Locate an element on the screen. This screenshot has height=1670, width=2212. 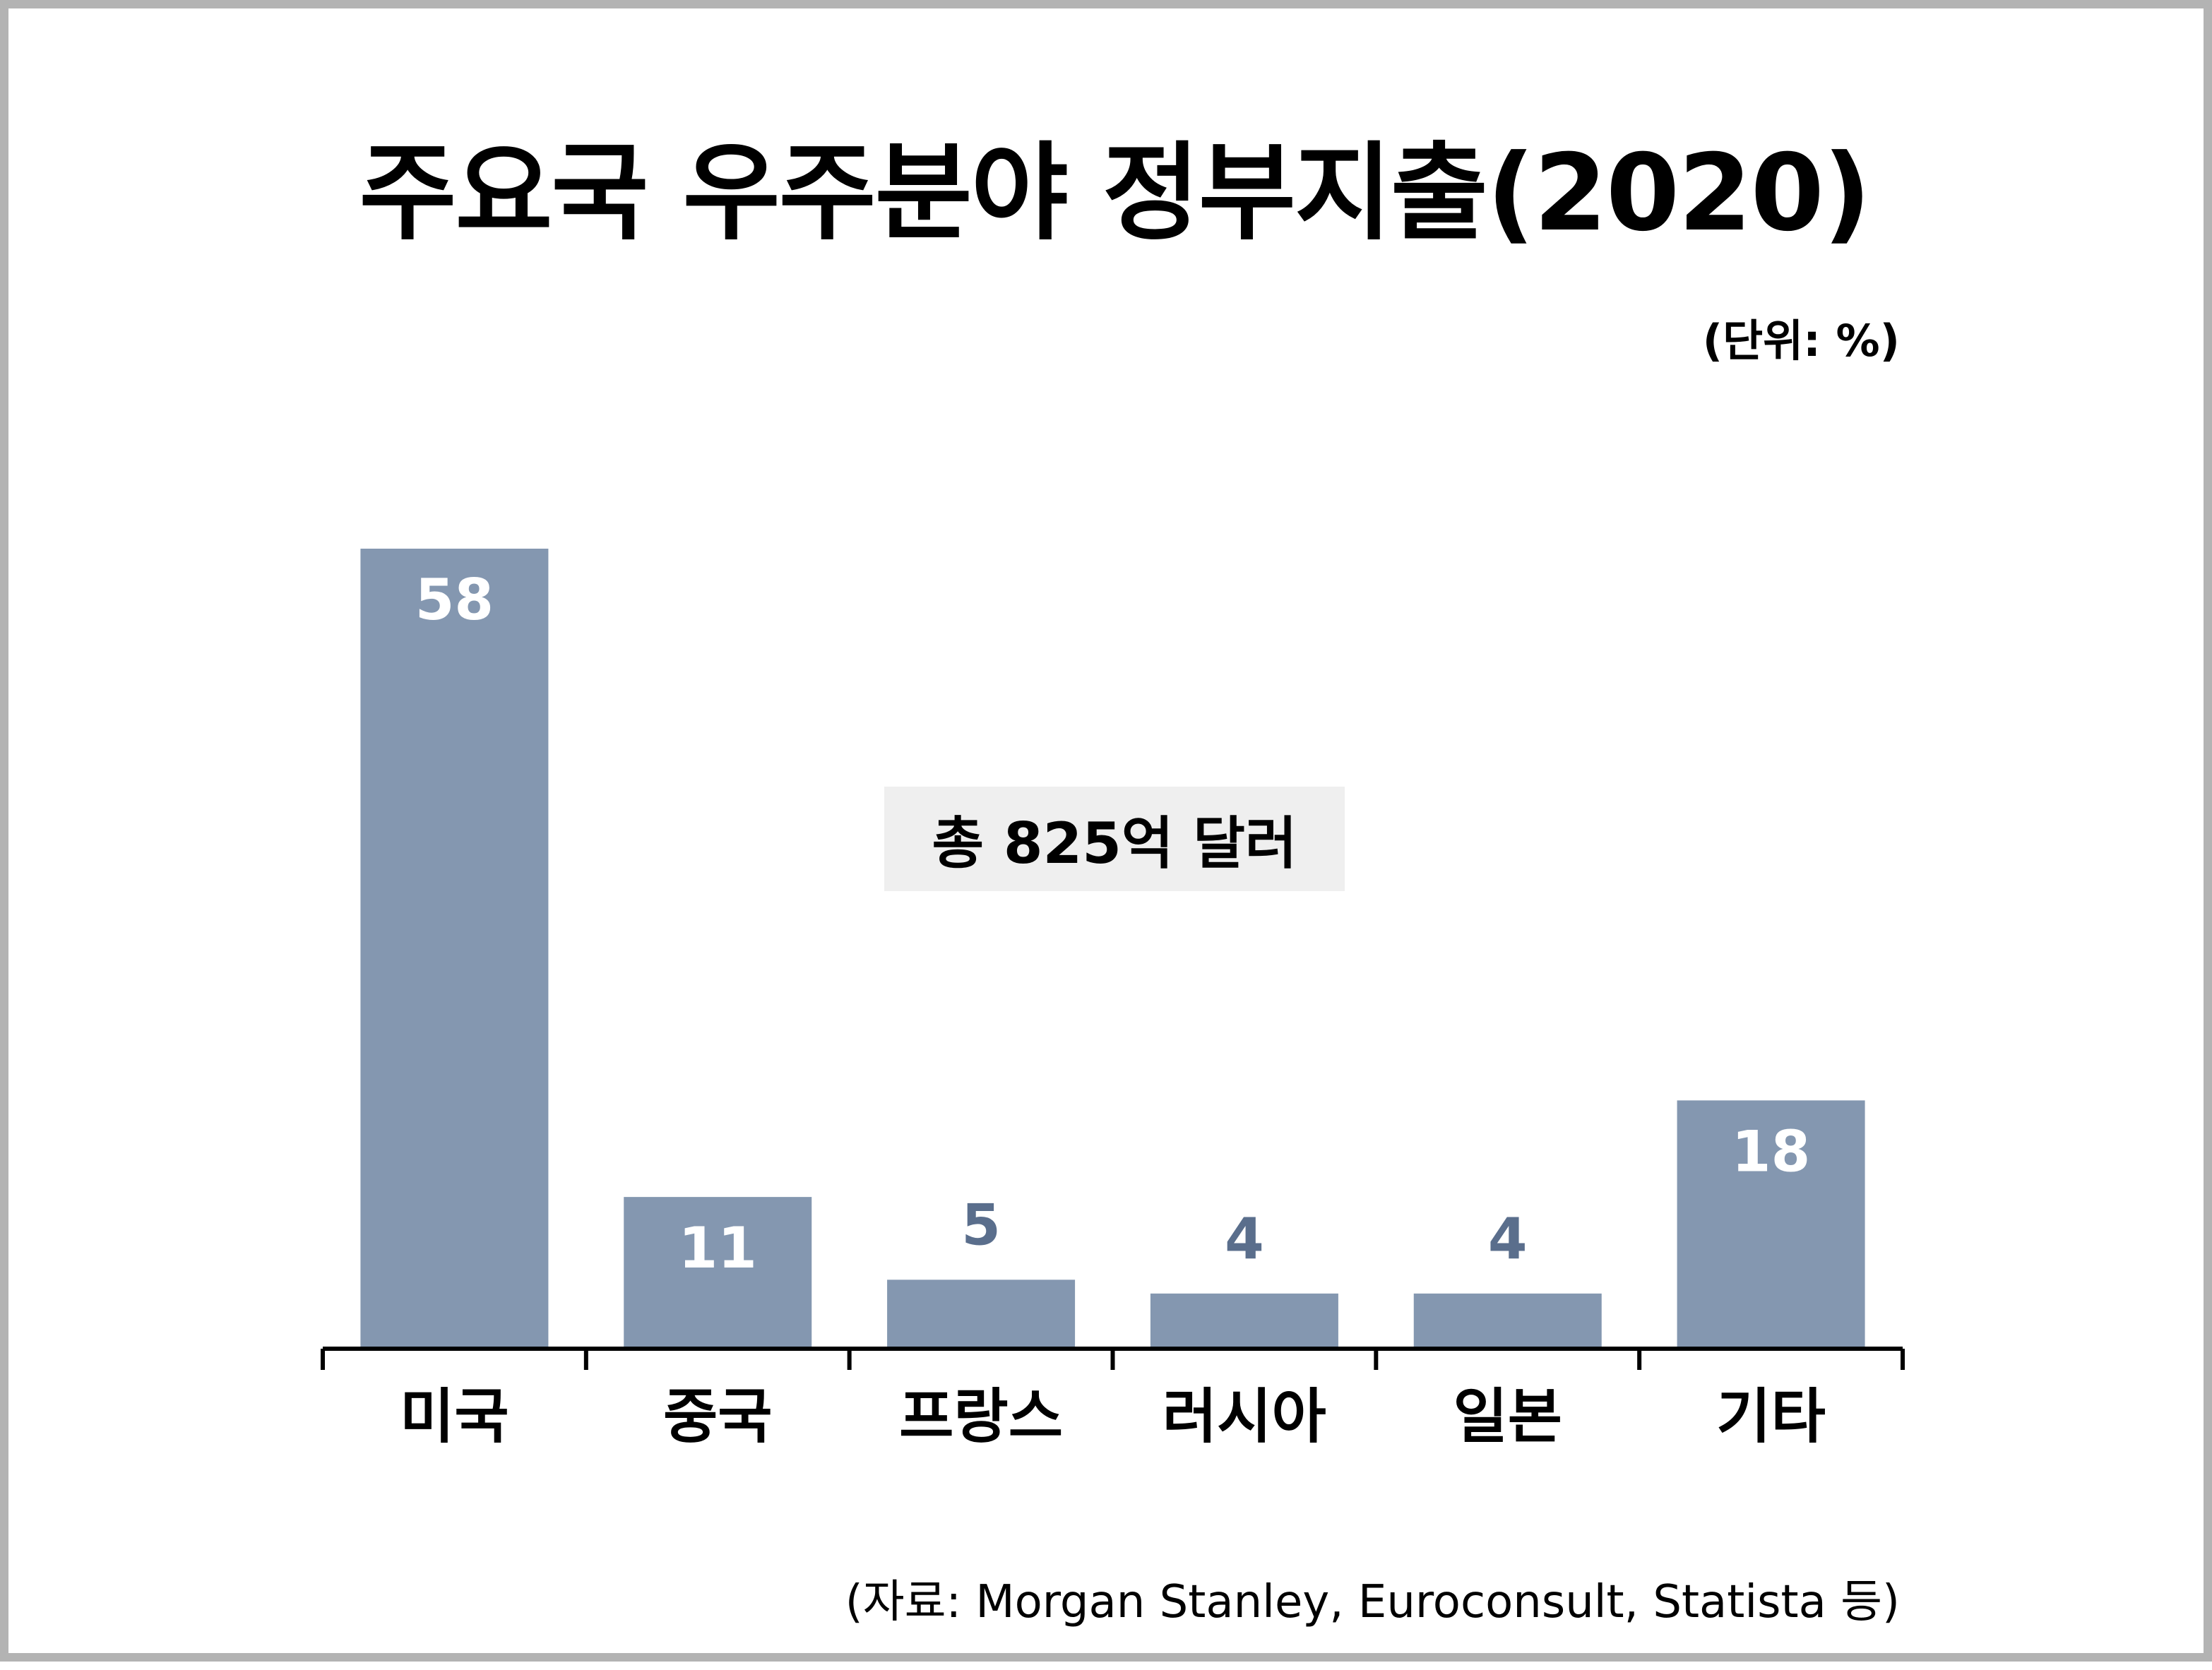
category-label-2: 프랑스 is located at coordinates (981, 1416).